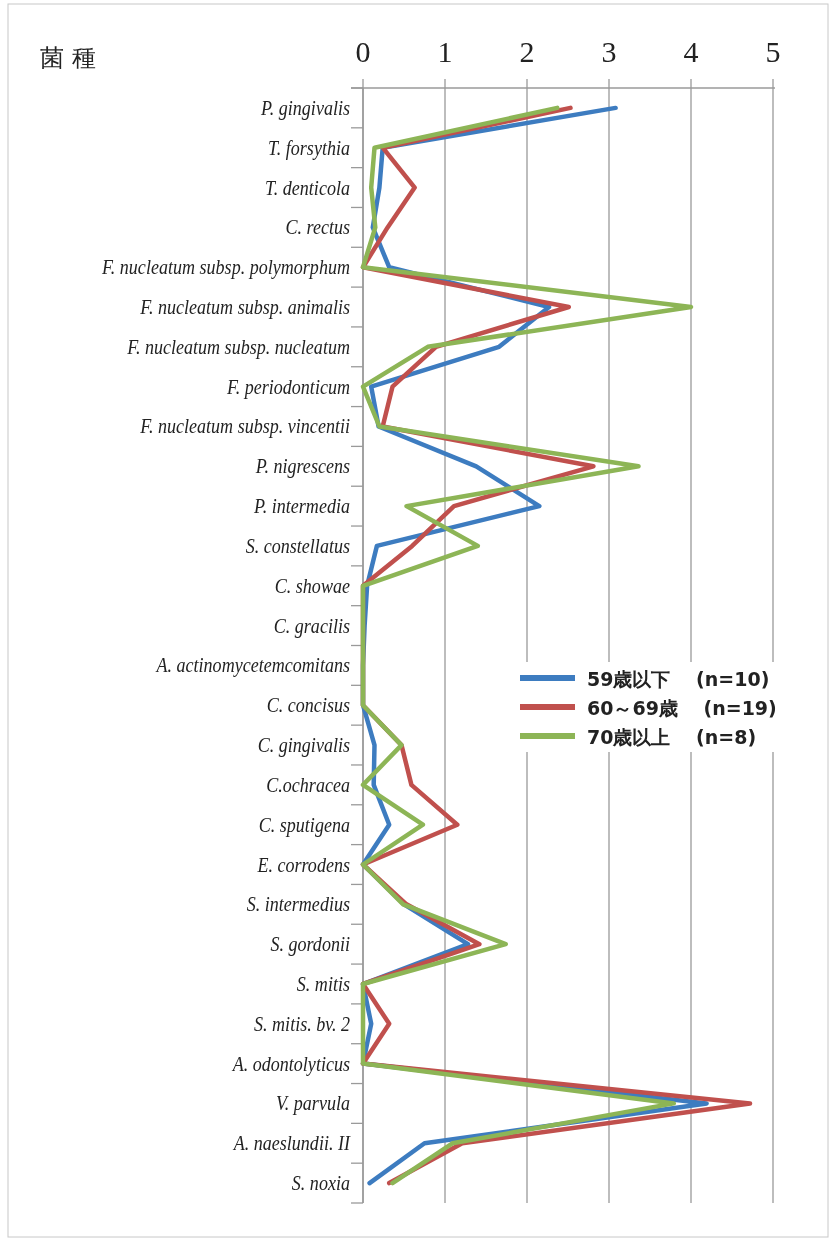  What do you see at coordinates (773, 51) in the screenshot?
I see `x-tick-label: 5` at bounding box center [773, 51].